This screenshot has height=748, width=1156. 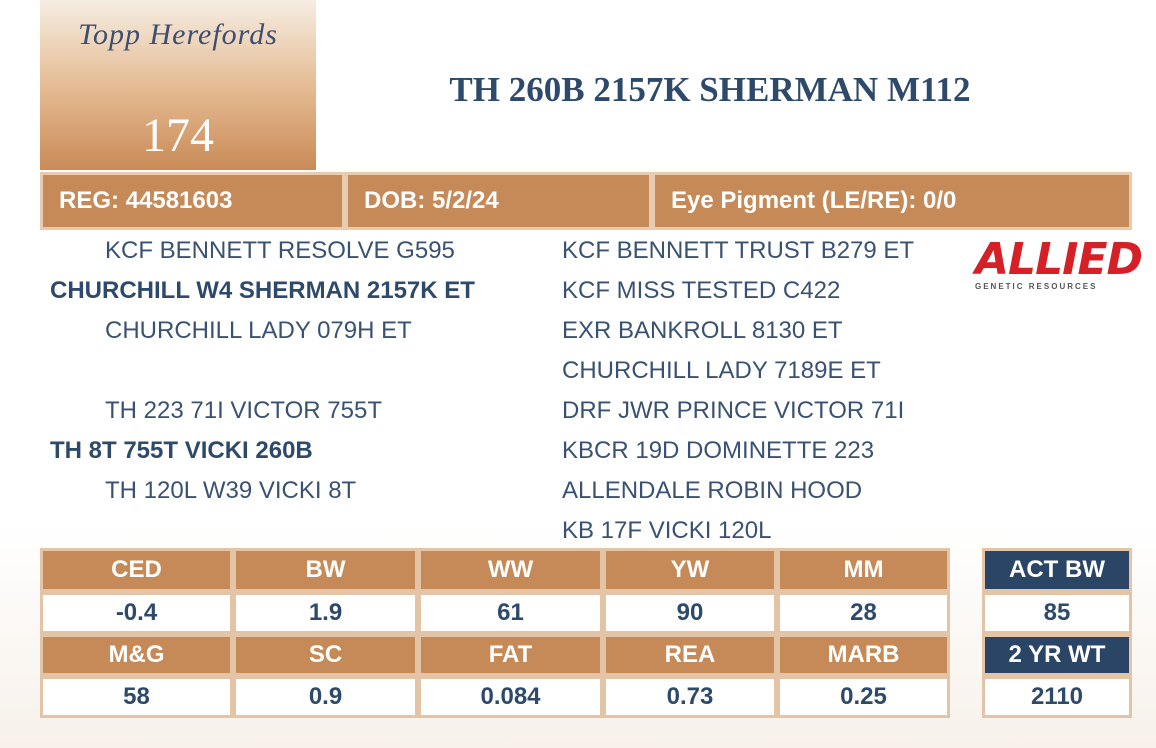 What do you see at coordinates (178, 85) in the screenshot?
I see `logo-block: Topp Herefords 174` at bounding box center [178, 85].